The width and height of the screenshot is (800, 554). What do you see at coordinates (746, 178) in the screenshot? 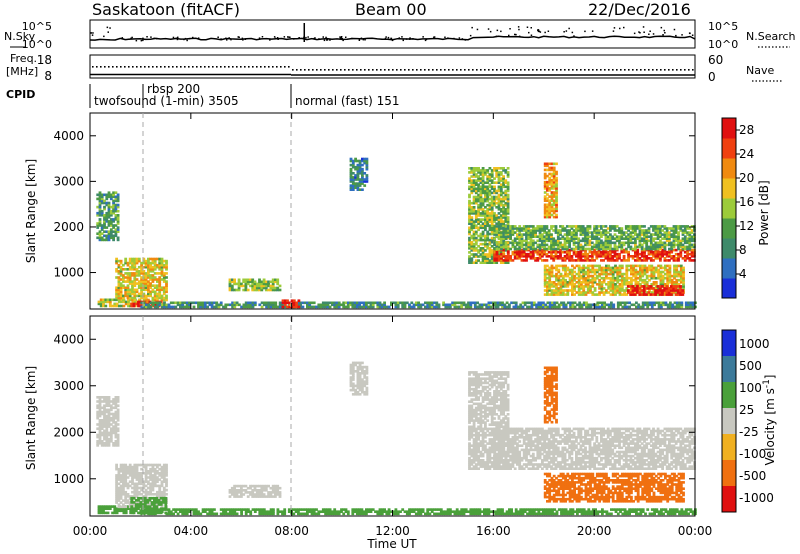
I see `power-colorbar-tick-4: 20` at bounding box center [746, 178].